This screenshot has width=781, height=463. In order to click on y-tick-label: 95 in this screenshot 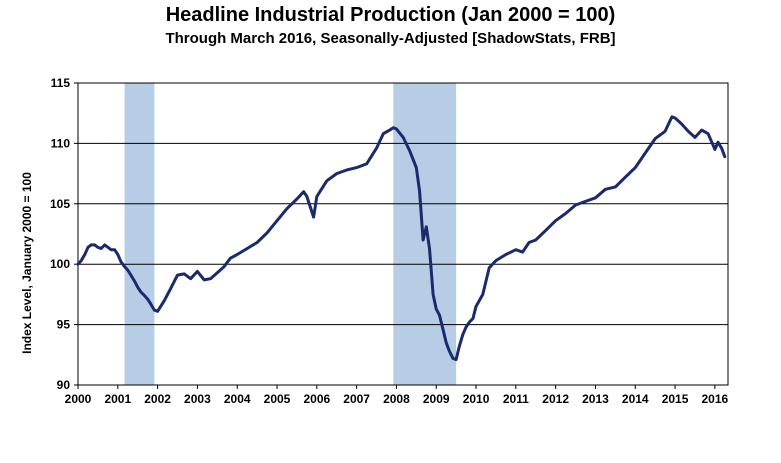, I will do `click(64, 325)`.